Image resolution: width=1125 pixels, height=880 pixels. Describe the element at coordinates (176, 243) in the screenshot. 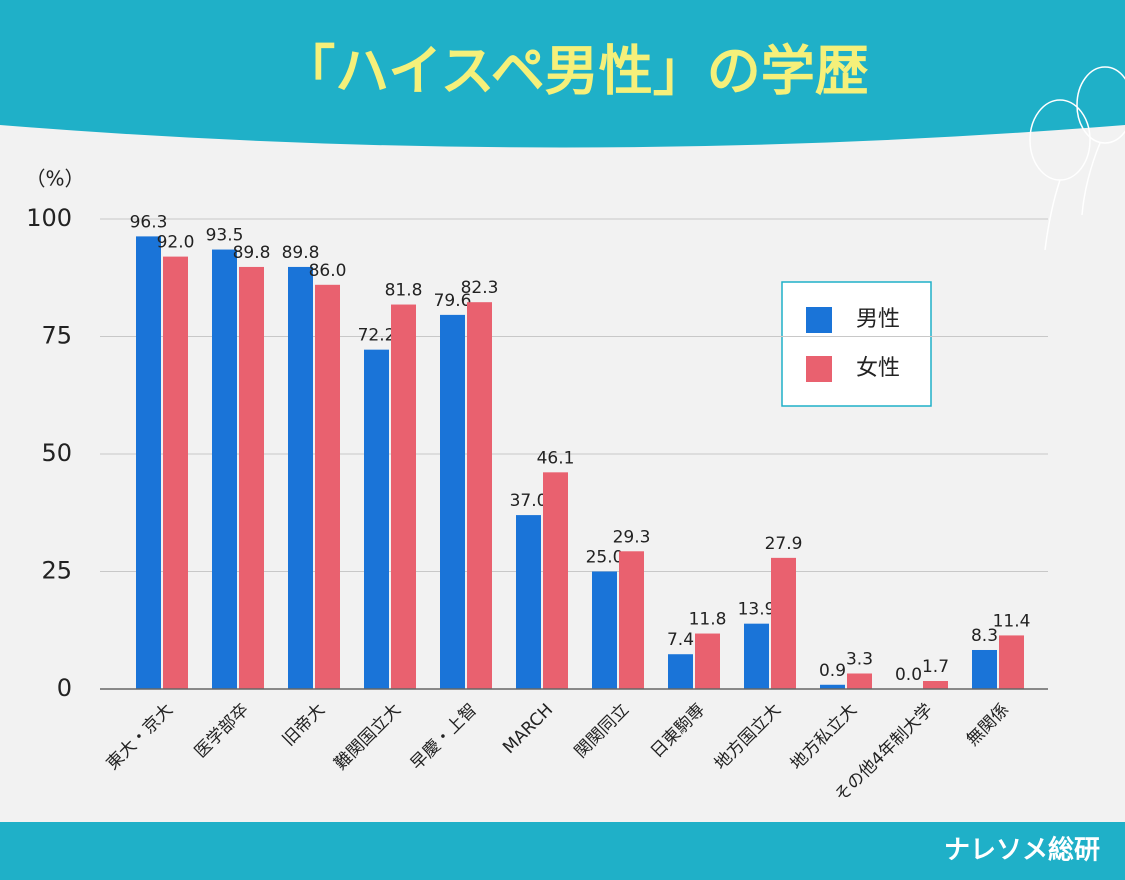

I see `value-label: 92.0` at that location.